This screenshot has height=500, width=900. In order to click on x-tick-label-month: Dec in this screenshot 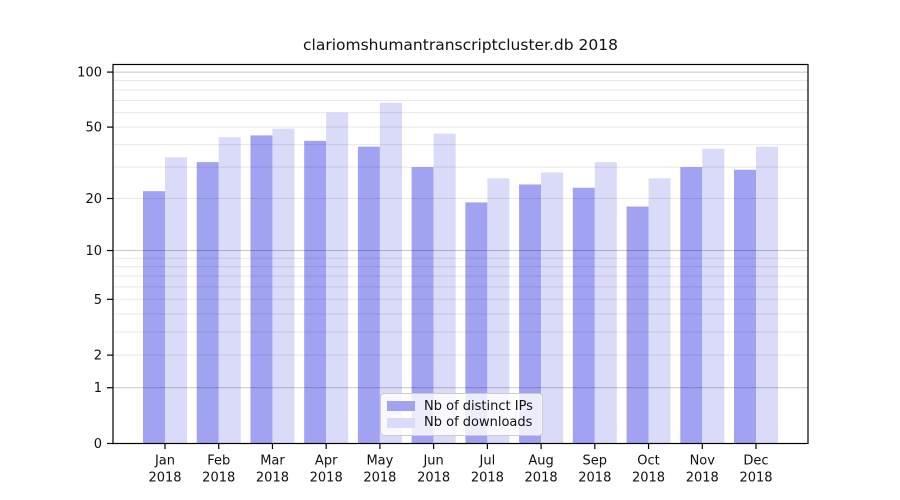, I will do `click(755, 461)`.